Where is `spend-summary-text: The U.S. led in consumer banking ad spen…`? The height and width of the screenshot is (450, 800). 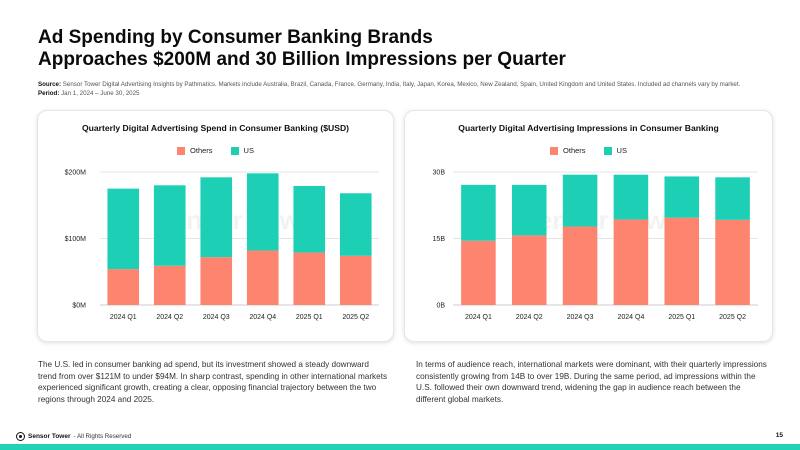 spend-summary-text: The U.S. led in consumer banking ad spen… is located at coordinates (213, 382).